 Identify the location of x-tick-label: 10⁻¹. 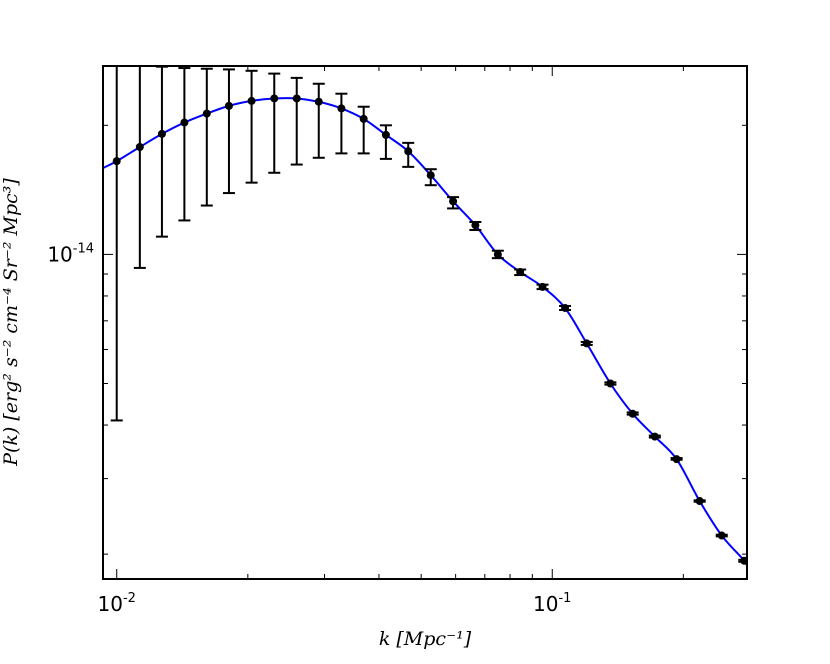
(552, 603).